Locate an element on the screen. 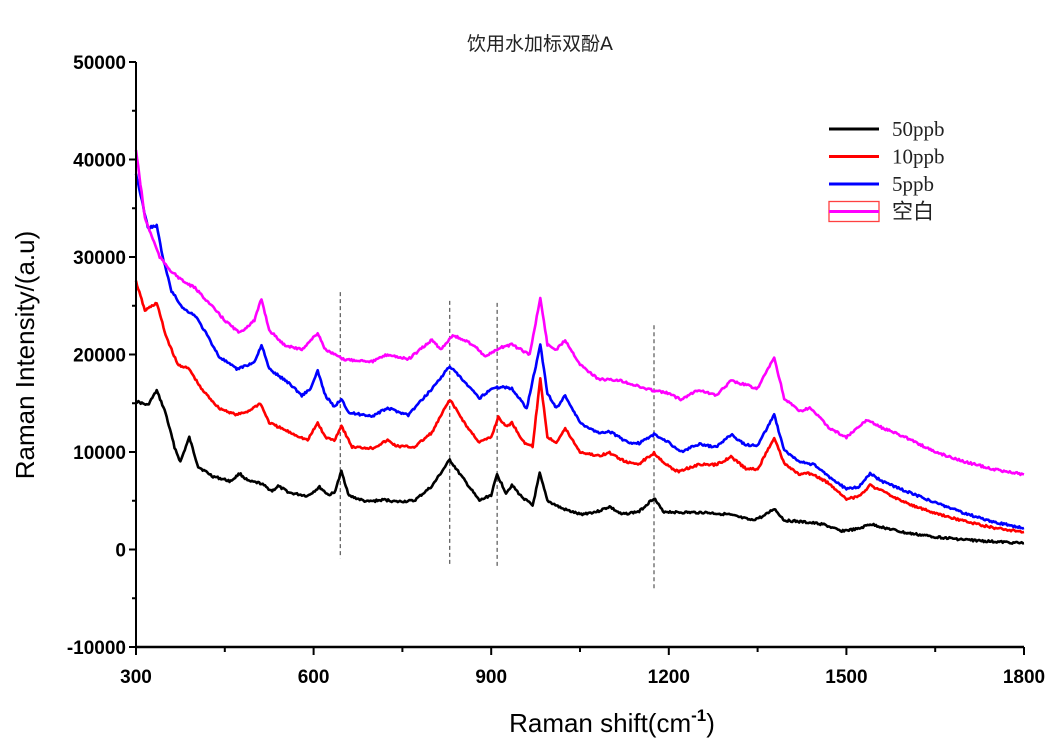  y-tick-label: -10000 is located at coordinates (96, 648).